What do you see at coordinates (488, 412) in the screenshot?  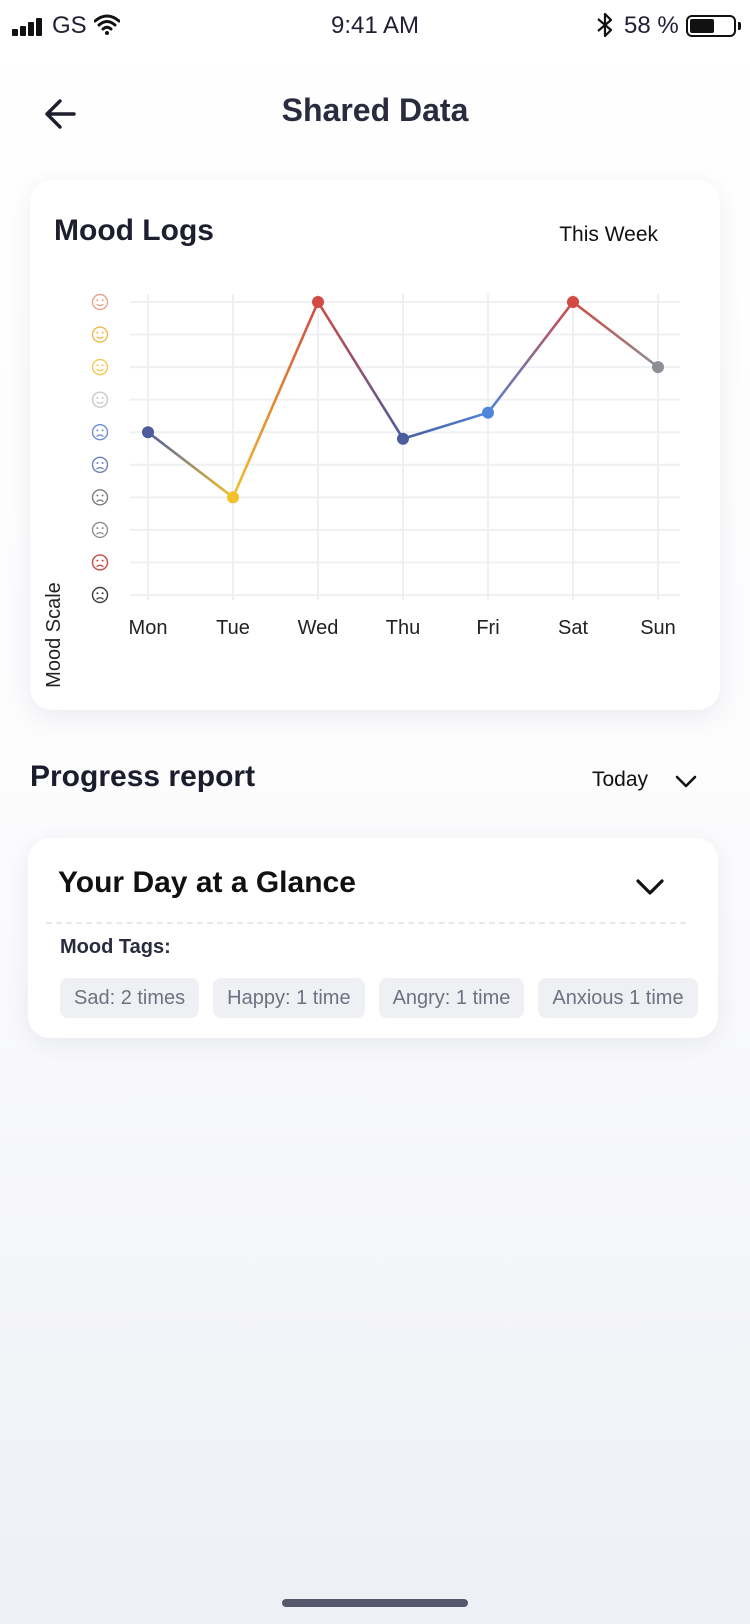 I see `data-point-fri` at bounding box center [488, 412].